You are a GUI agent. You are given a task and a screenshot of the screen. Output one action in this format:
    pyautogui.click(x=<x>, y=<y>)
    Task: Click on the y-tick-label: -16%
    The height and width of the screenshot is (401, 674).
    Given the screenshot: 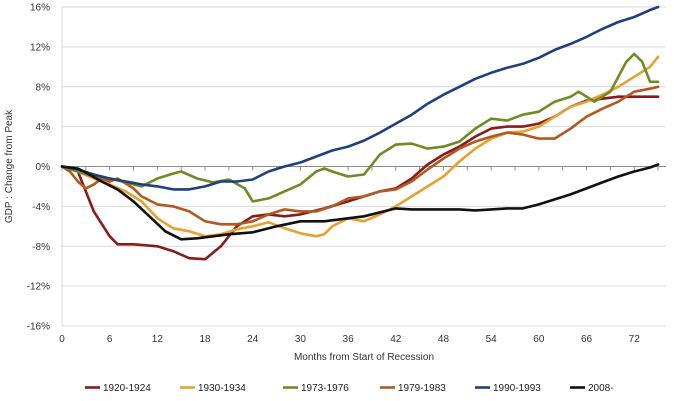 What is the action you would take?
    pyautogui.click(x=38, y=327)
    